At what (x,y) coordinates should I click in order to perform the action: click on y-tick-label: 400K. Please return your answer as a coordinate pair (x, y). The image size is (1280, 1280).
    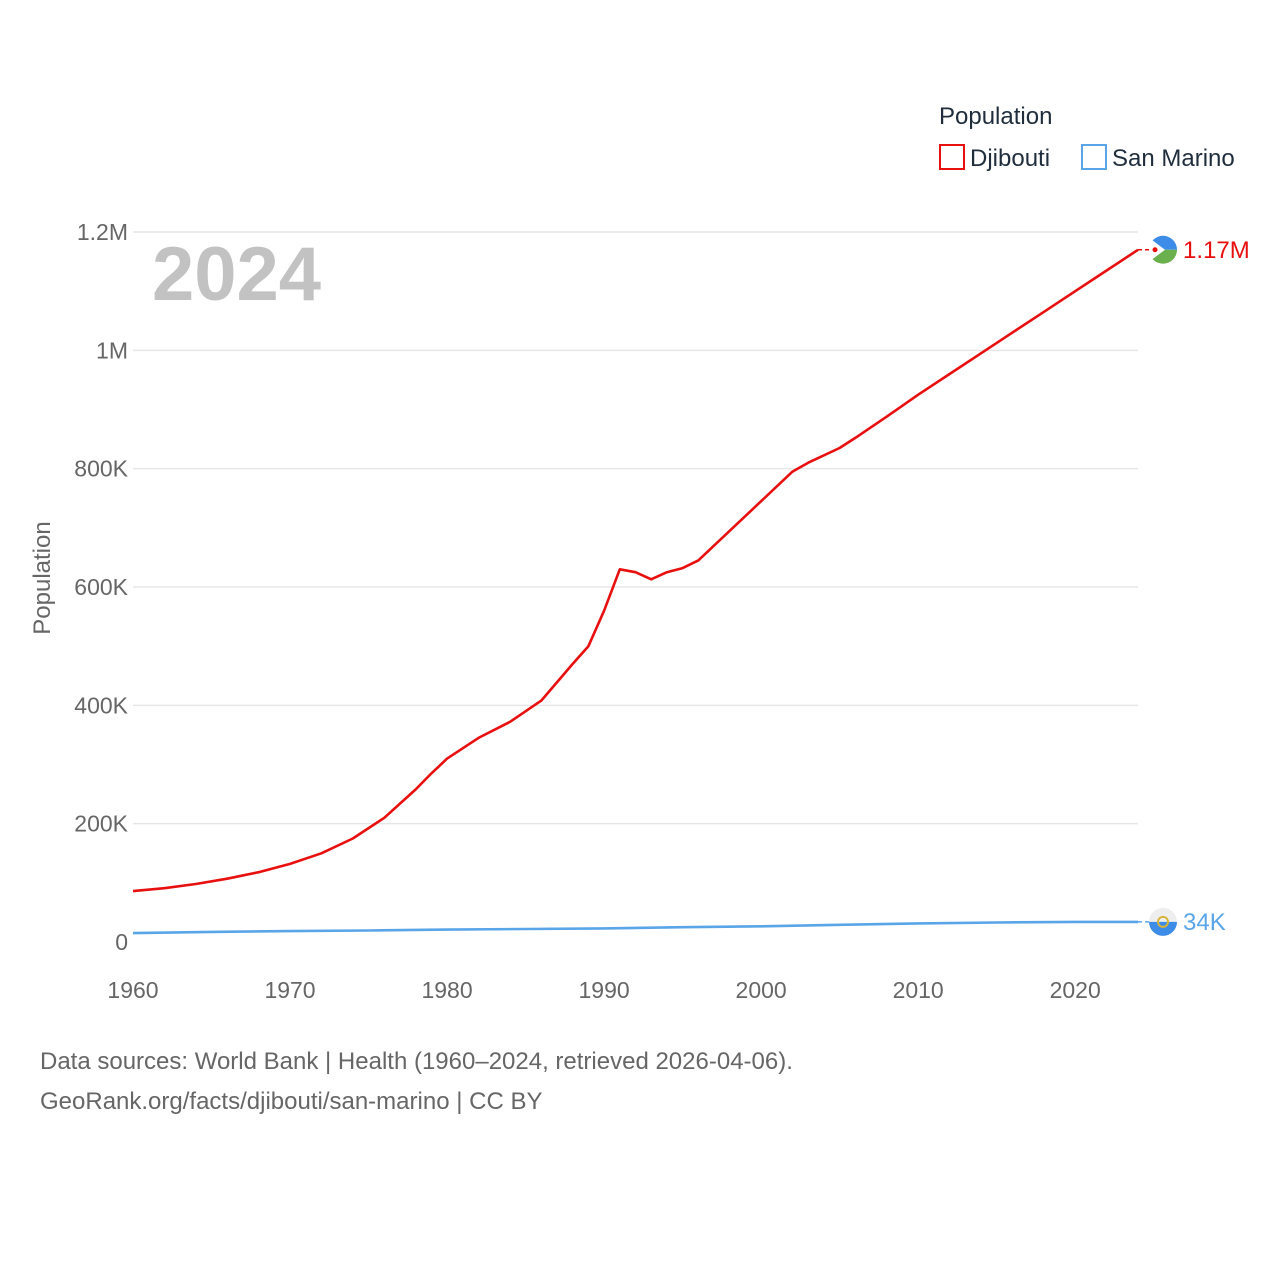
    Looking at the image, I should click on (101, 705).